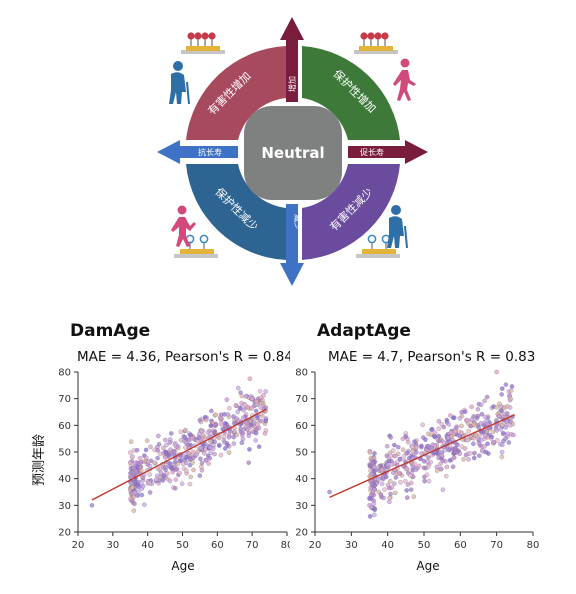  I want to click on chart-subtitle: MAE = 4.7, Pearson's R = 0.83, so click(431, 357).